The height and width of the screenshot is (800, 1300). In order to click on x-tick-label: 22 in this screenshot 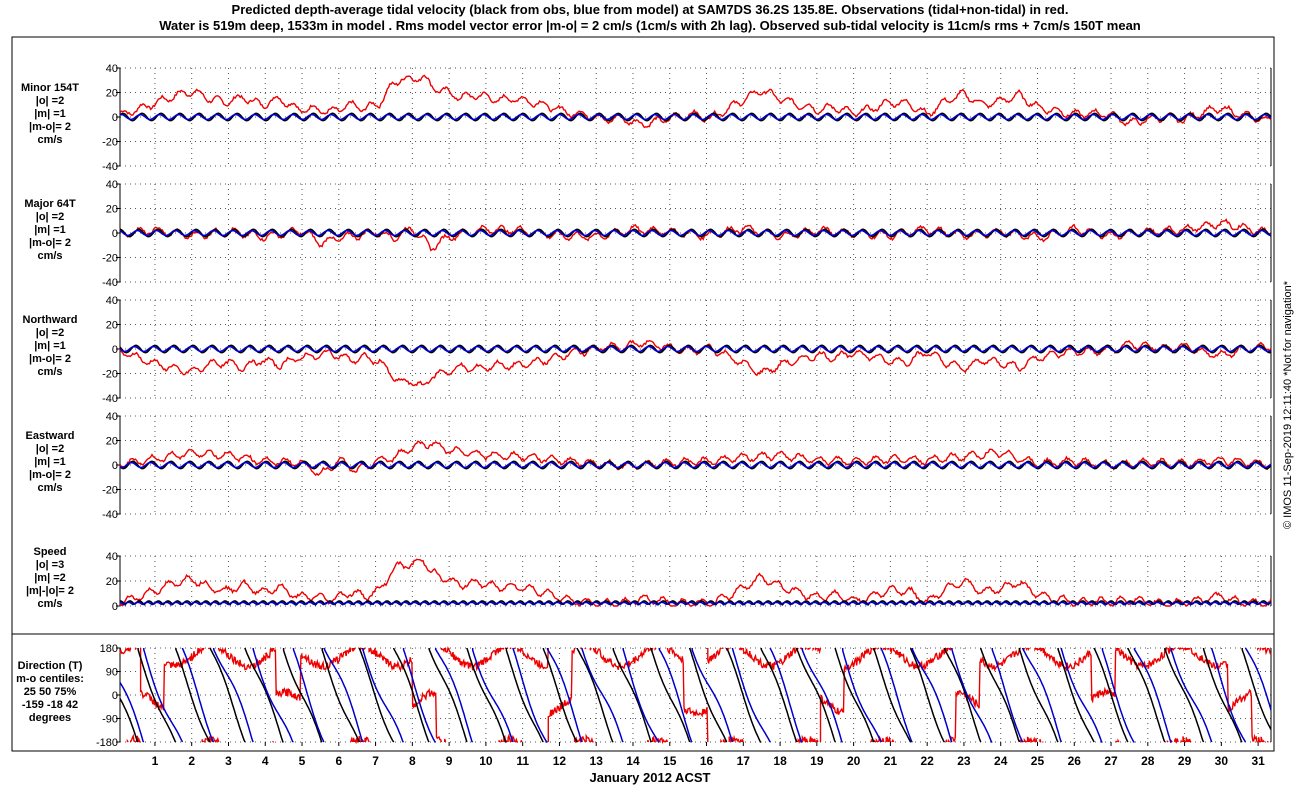, I will do `click(927, 761)`.